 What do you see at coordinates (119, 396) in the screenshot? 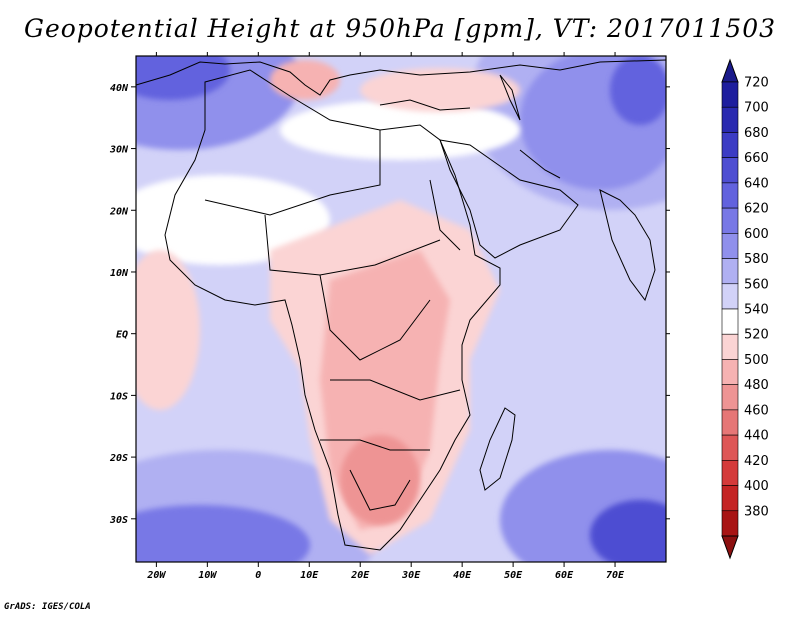
I see `lat-tick-label: 10S` at bounding box center [119, 396].